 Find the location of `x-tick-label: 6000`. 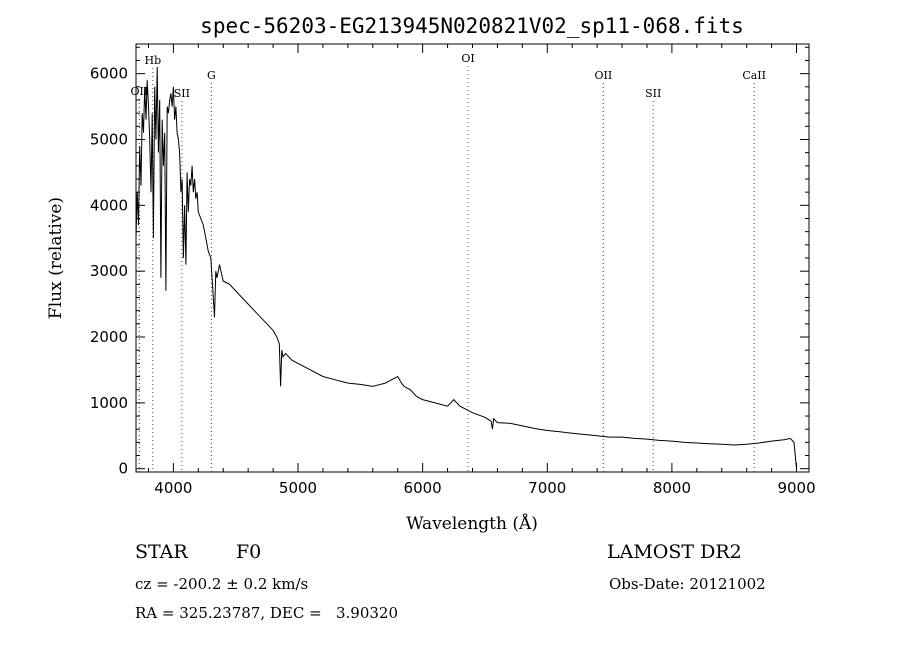

x-tick-label: 6000 is located at coordinates (423, 488).